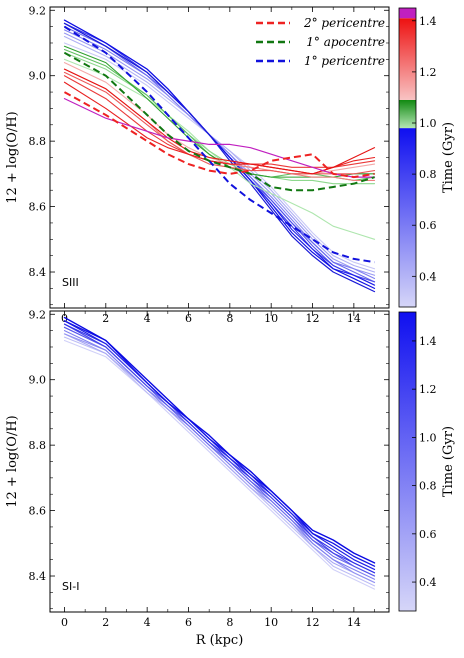 Image resolution: width=464 pixels, height=658 pixels. I want to click on legend: 2° pericentre 1° apocentre 1° pericentre, so click(320, 42).